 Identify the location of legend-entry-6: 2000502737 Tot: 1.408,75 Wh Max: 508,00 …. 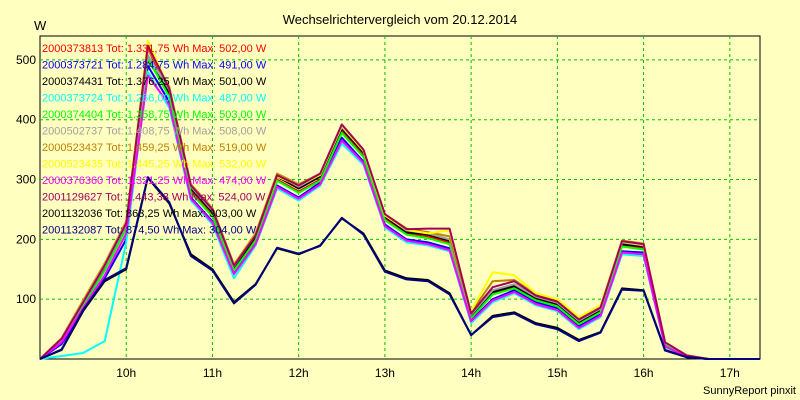
(154, 132).